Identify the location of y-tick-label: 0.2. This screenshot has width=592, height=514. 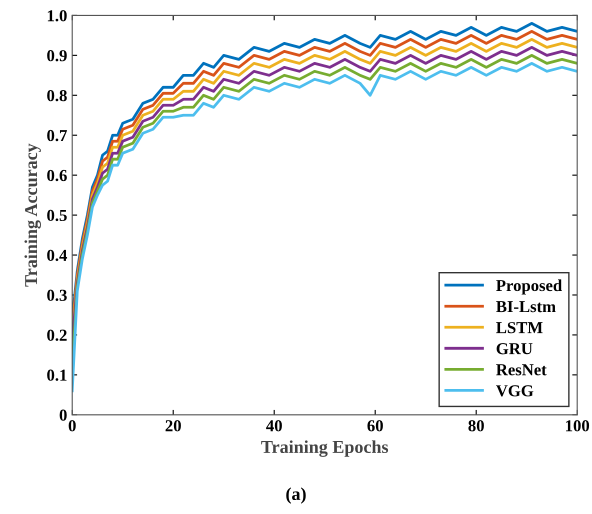
(57, 335).